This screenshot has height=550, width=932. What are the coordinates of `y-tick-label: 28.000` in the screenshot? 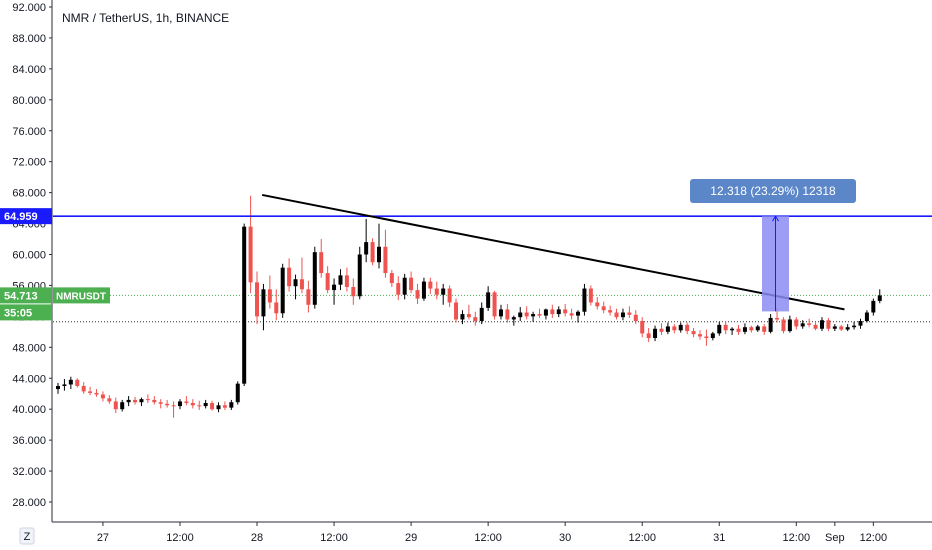 It's located at (29, 503).